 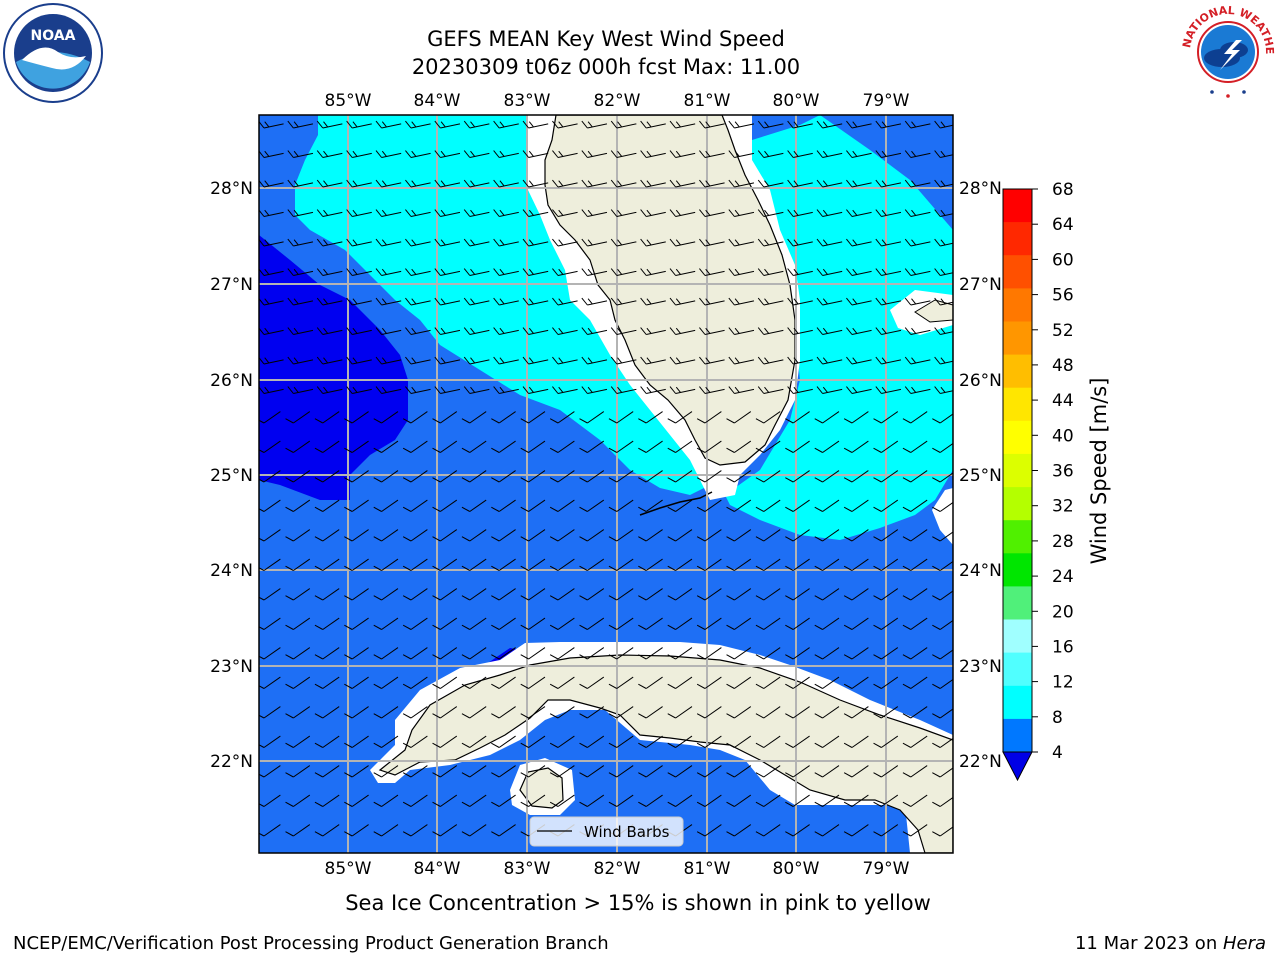 What do you see at coordinates (1063, 472) in the screenshot?
I see `colorbar-tick-label: 36` at bounding box center [1063, 472].